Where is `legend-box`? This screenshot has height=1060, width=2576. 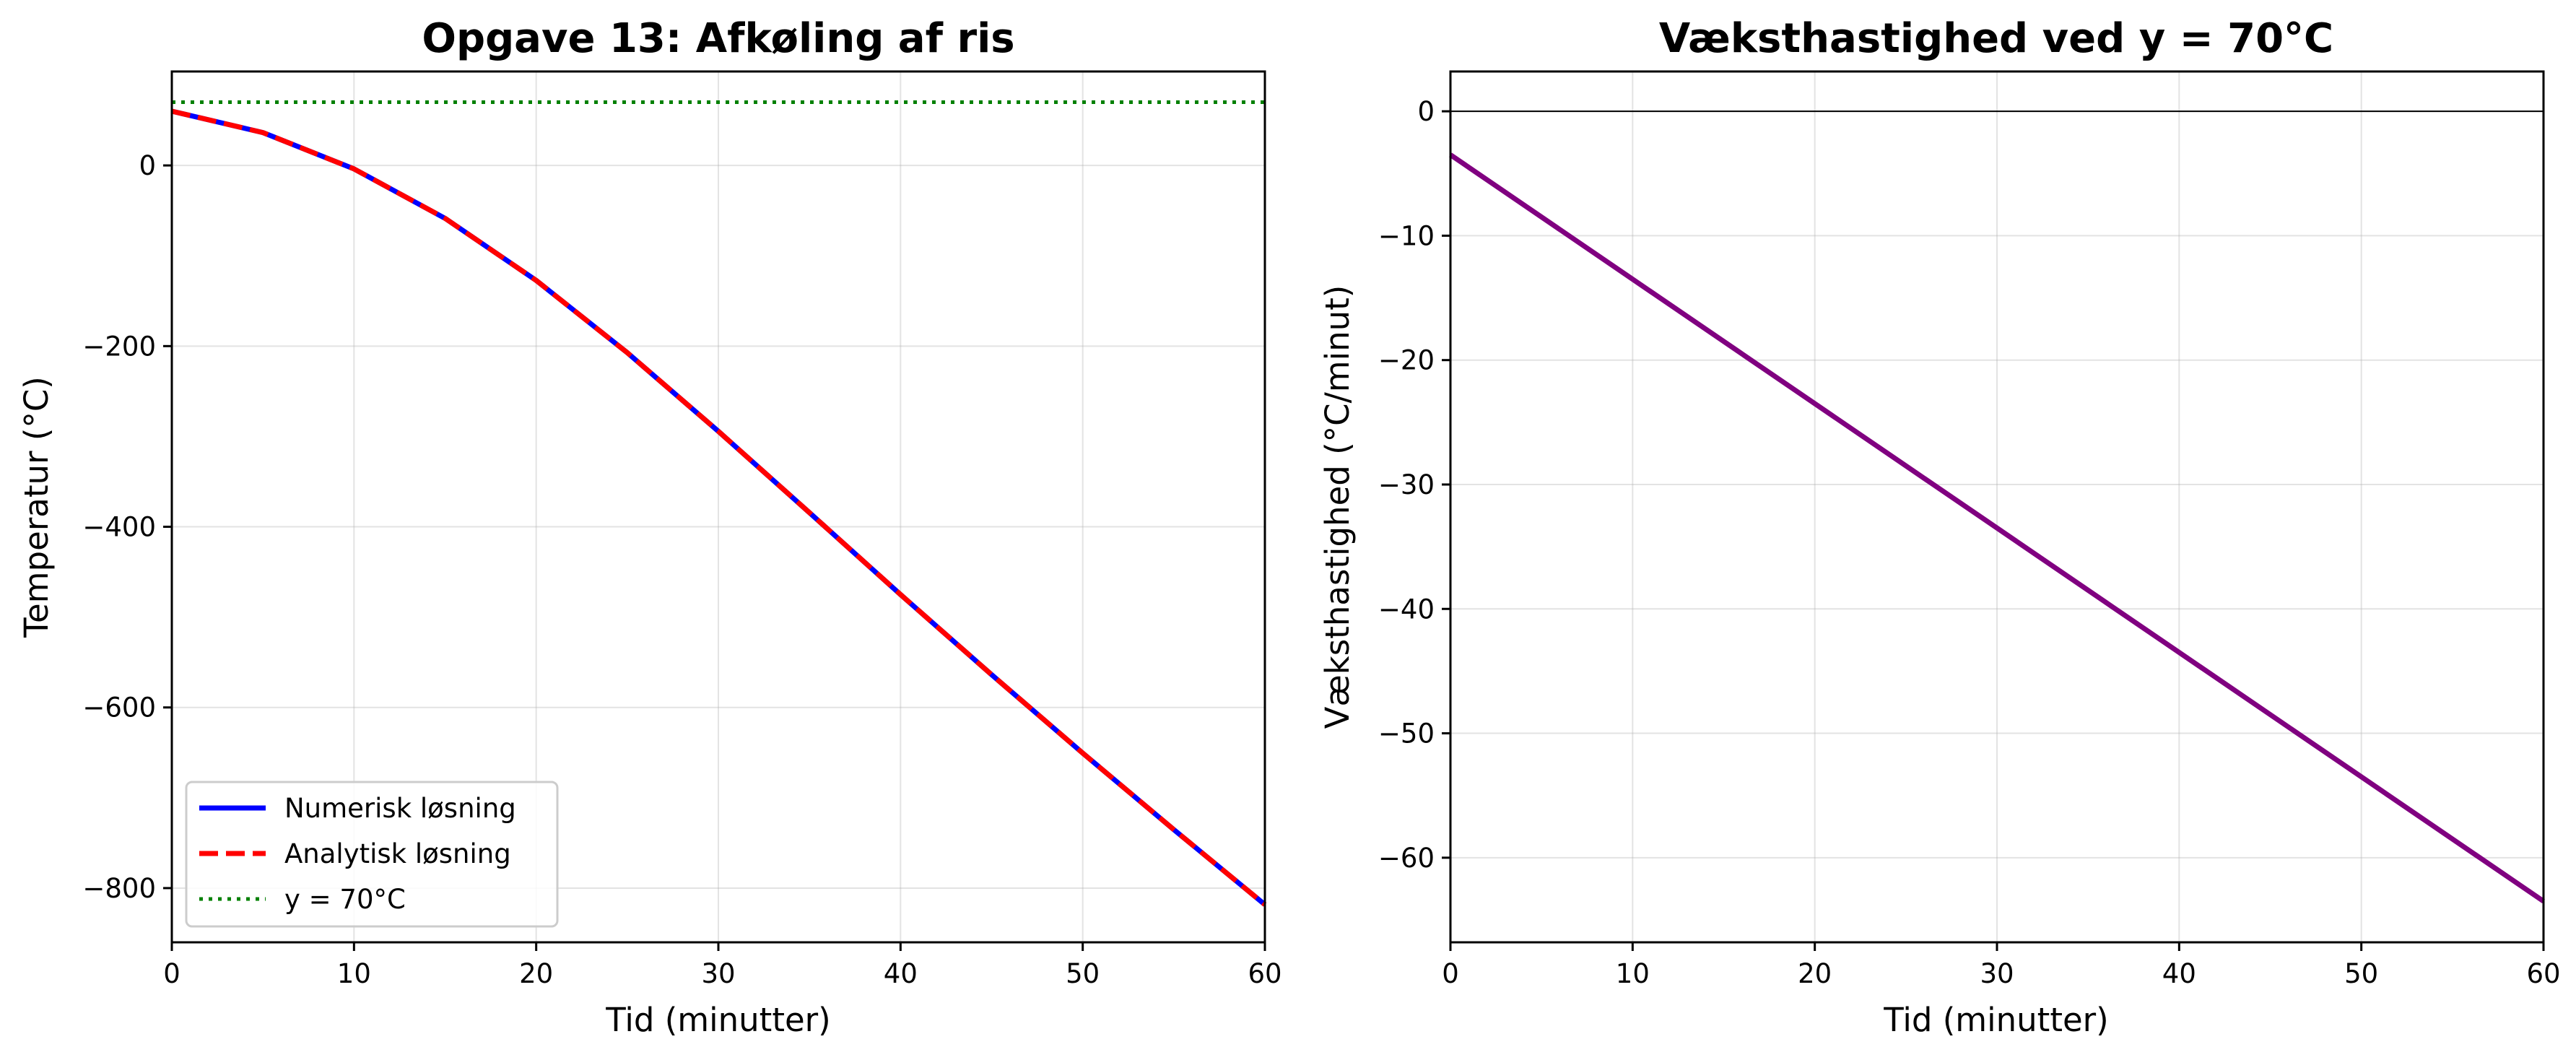 legend-box is located at coordinates (372, 854).